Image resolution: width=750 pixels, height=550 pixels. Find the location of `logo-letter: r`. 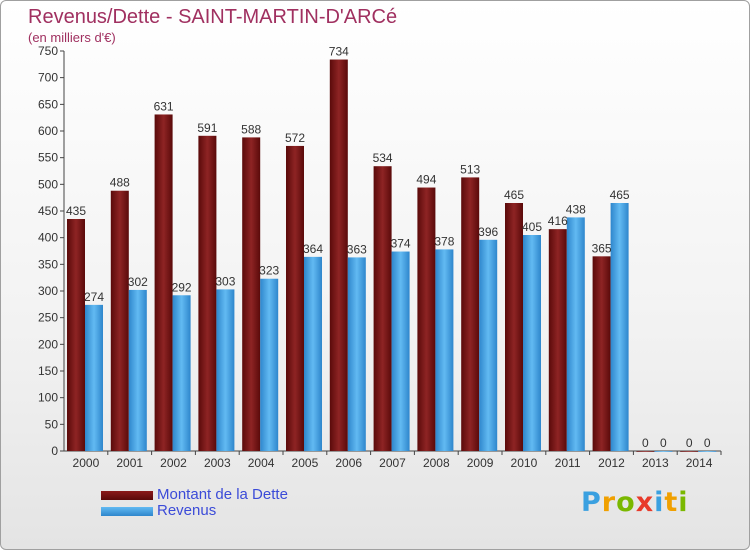

logo-letter: r is located at coordinates (609, 502).